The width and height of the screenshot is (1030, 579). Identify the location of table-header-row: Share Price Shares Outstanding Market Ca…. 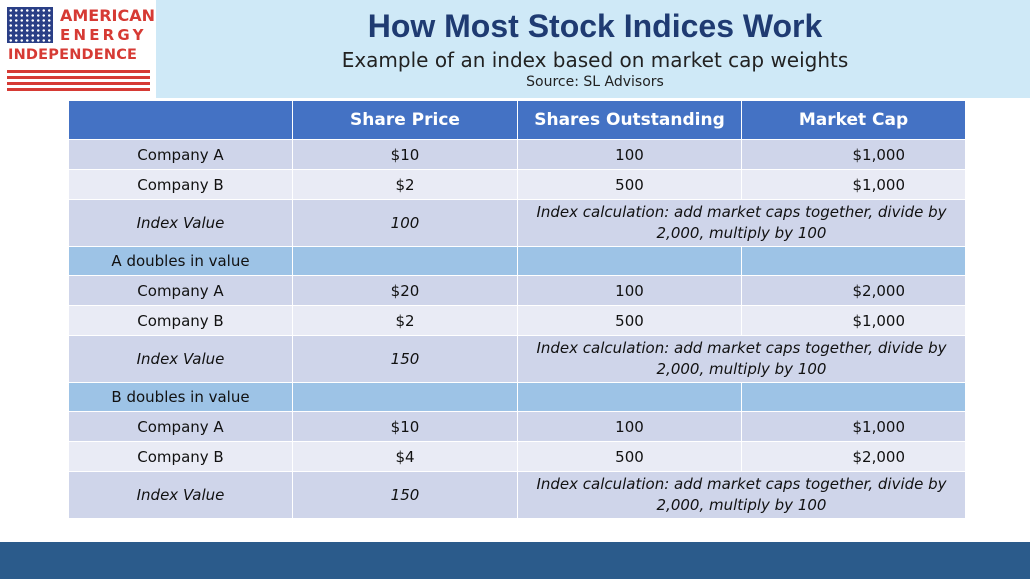
(517, 120).